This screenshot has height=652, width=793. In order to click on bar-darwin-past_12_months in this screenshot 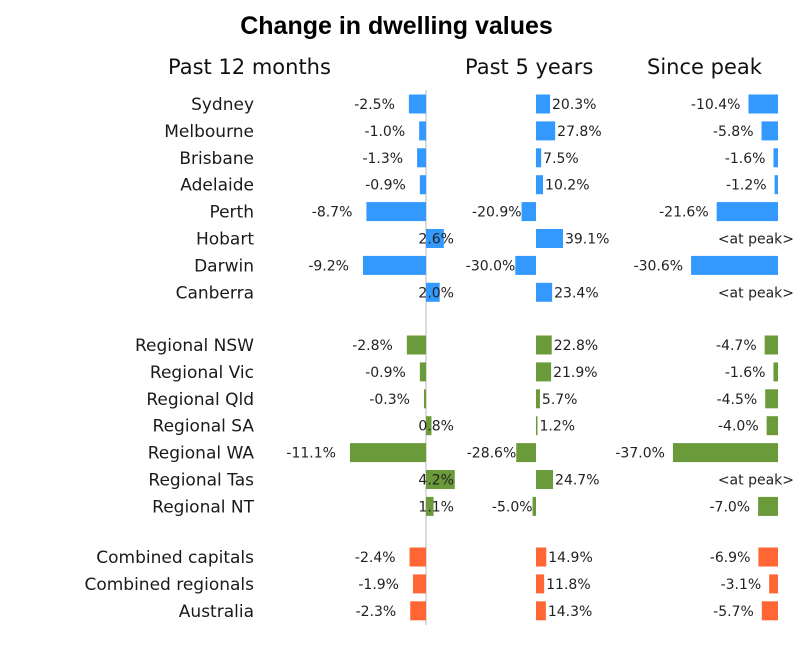, I will do `click(394, 265)`.